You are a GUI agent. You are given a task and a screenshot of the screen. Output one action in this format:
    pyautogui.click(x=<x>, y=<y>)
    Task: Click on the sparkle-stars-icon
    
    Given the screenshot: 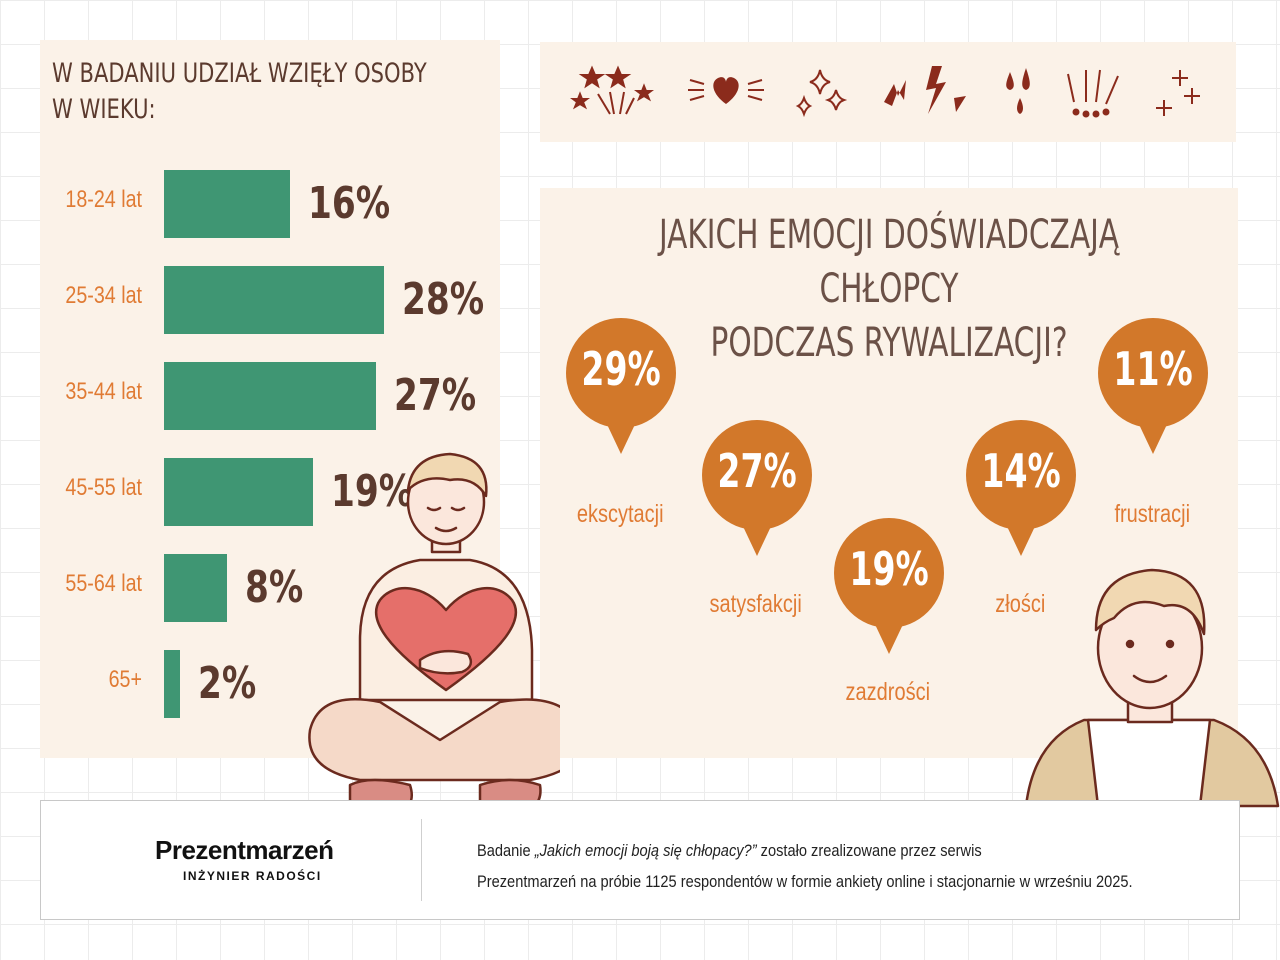 What is the action you would take?
    pyautogui.click(x=612, y=90)
    